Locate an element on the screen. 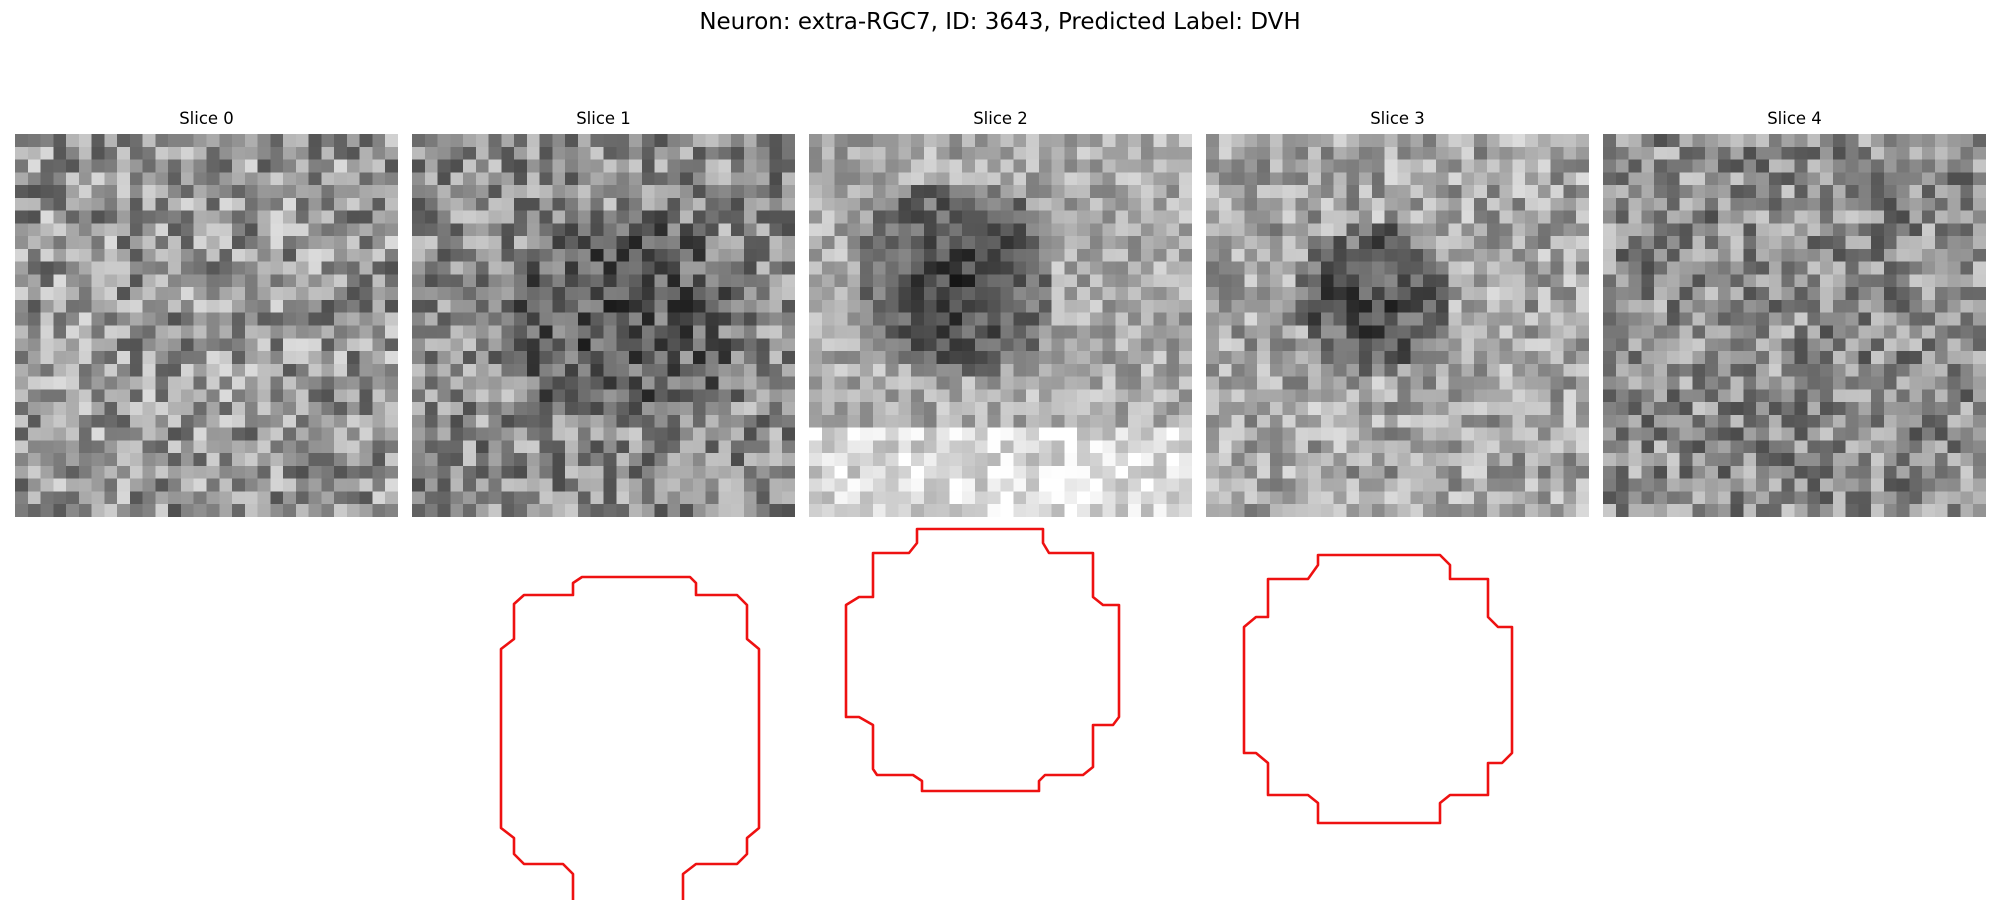  slice-title: Slice 3 is located at coordinates (1397, 118).